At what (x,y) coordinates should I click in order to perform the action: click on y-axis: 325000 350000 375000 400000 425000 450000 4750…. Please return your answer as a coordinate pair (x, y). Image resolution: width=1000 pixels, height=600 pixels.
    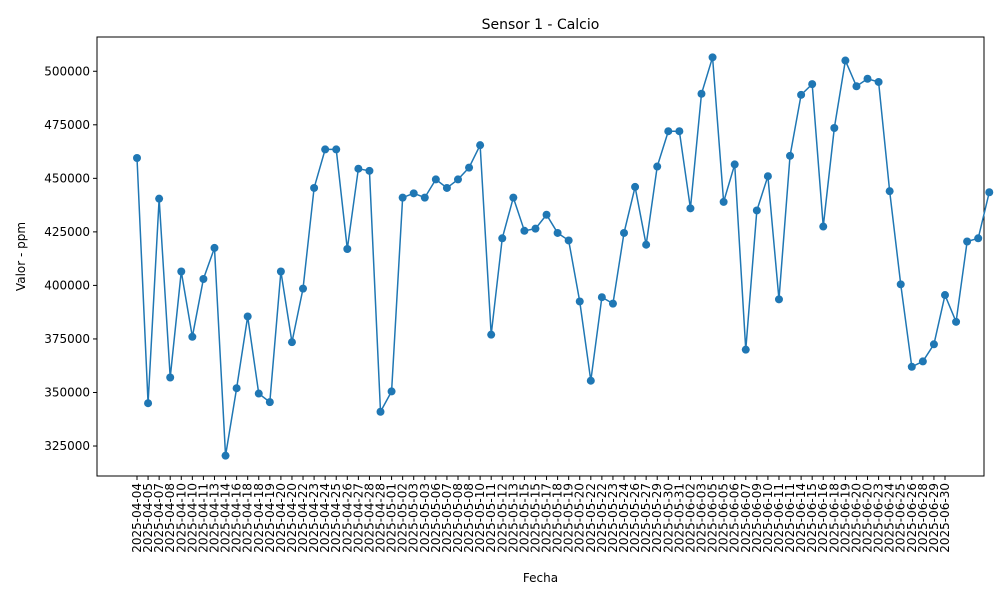
    Looking at the image, I should click on (70, 258).